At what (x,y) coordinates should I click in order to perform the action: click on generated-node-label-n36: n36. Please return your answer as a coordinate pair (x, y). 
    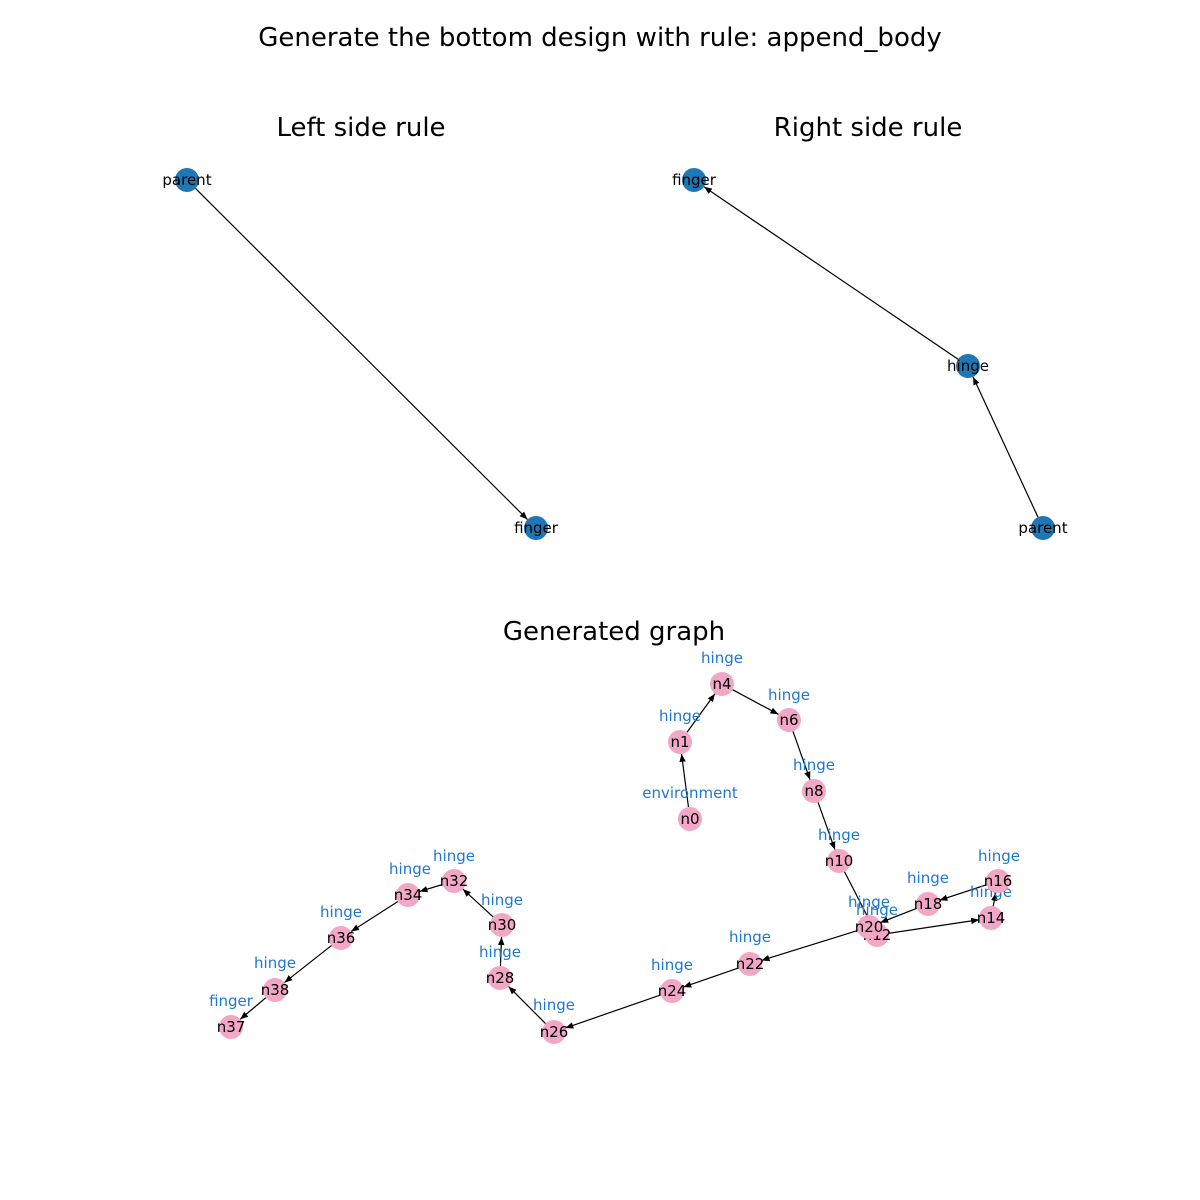
    Looking at the image, I should click on (341, 938).